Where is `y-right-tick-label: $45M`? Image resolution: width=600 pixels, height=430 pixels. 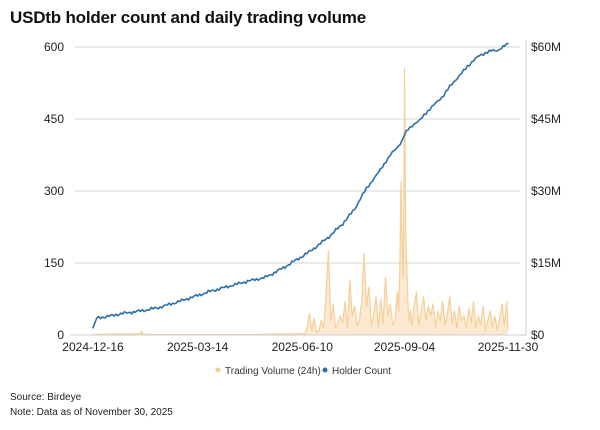
y-right-tick-label: $45M is located at coordinates (546, 119).